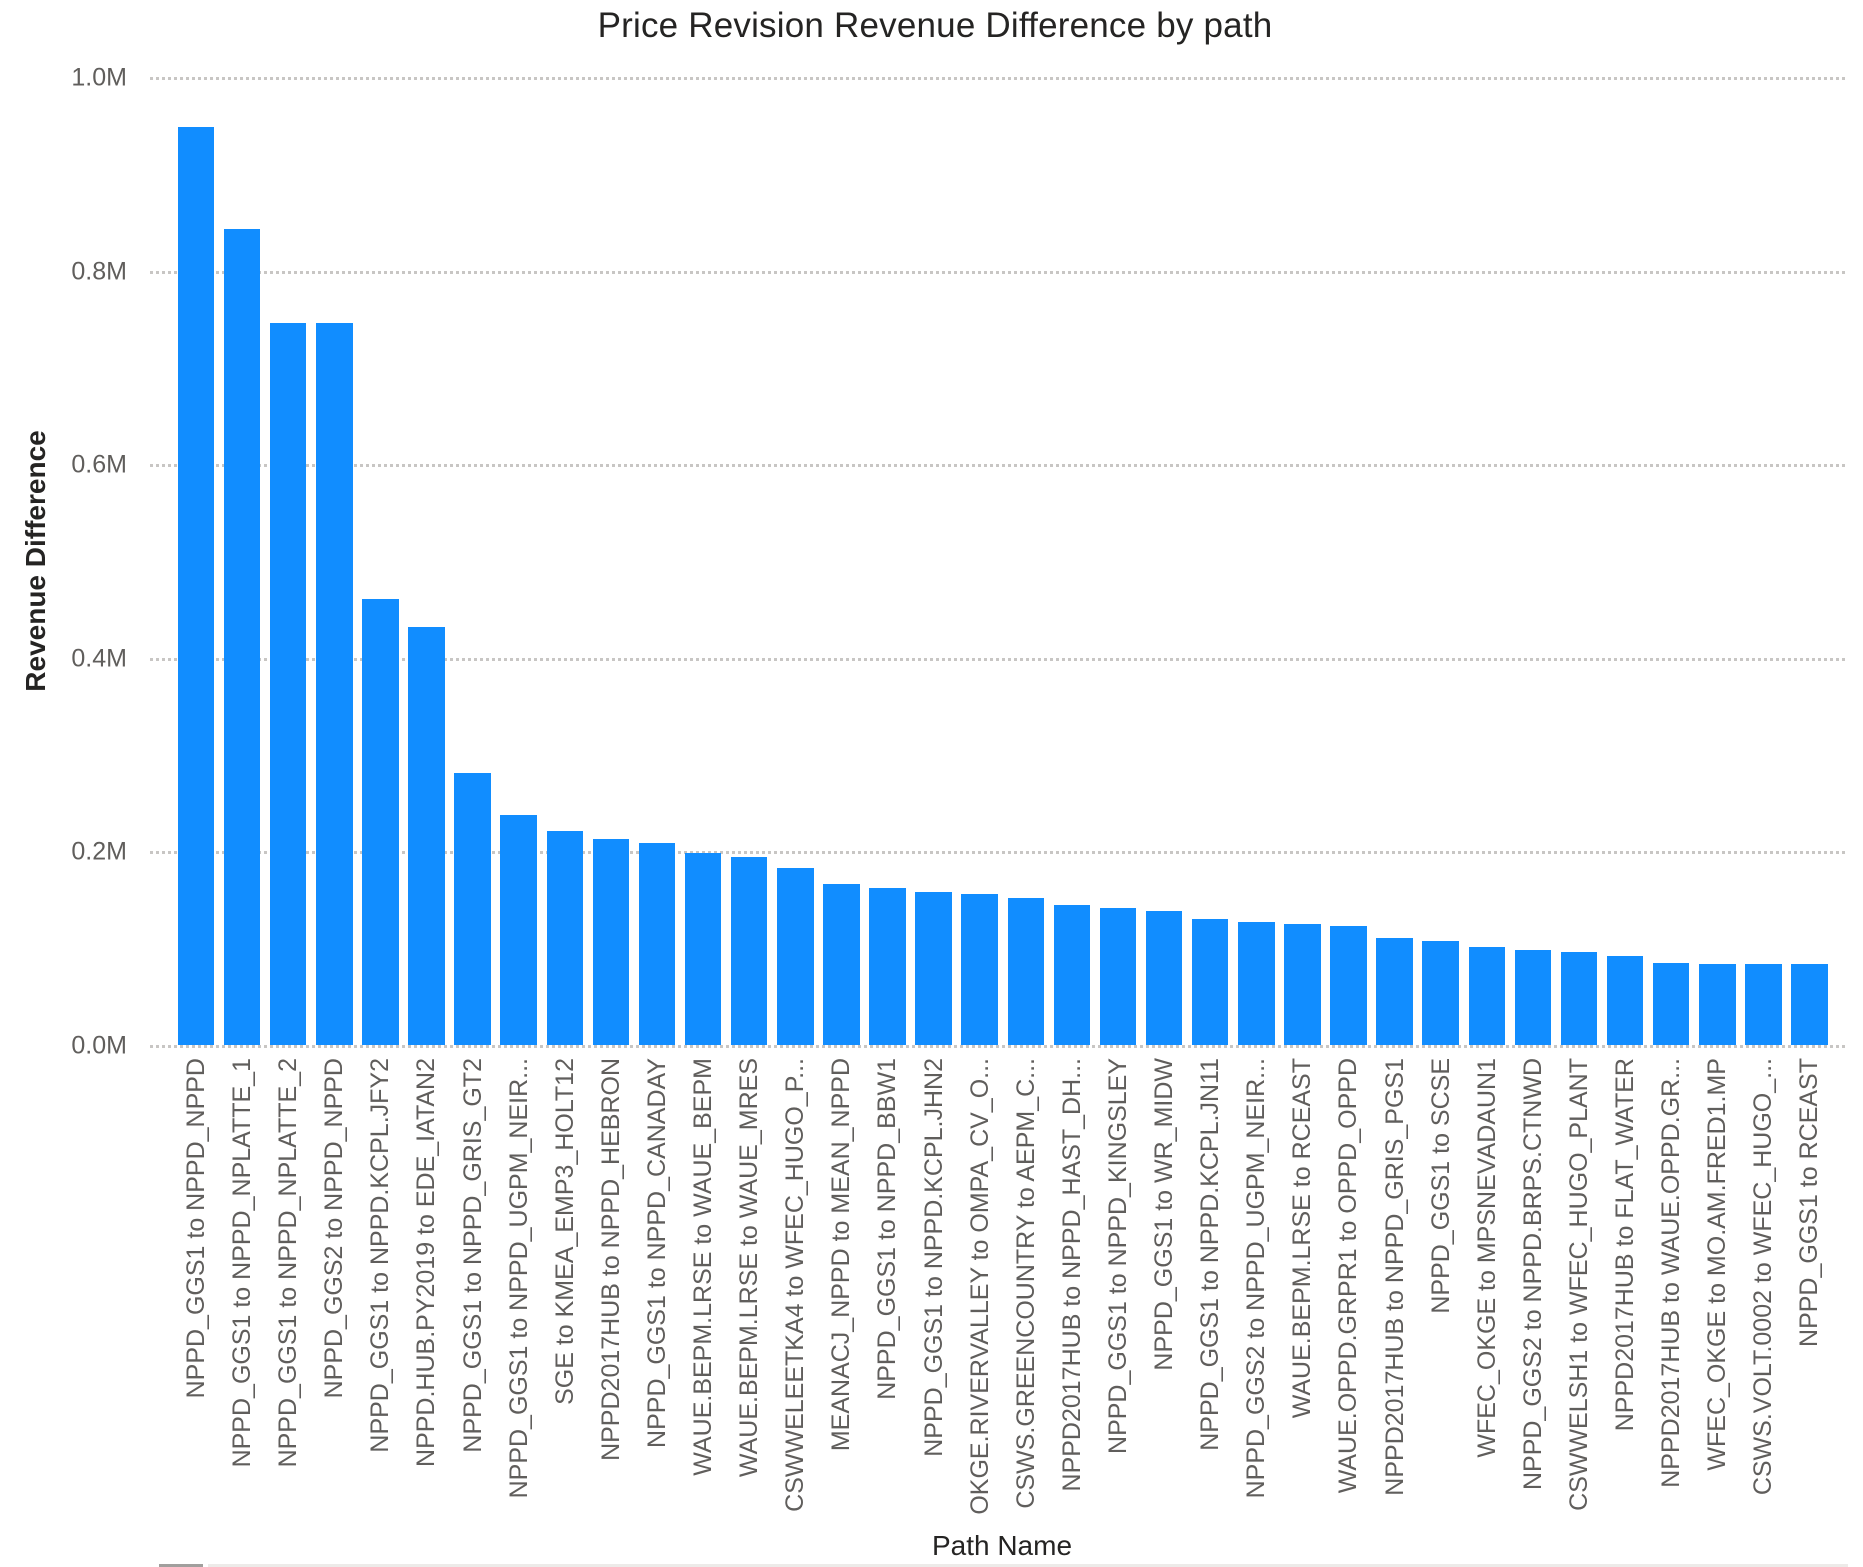 Image resolution: width=1863 pixels, height=1567 pixels. I want to click on y-tick-label: 0.2M, so click(99, 851).